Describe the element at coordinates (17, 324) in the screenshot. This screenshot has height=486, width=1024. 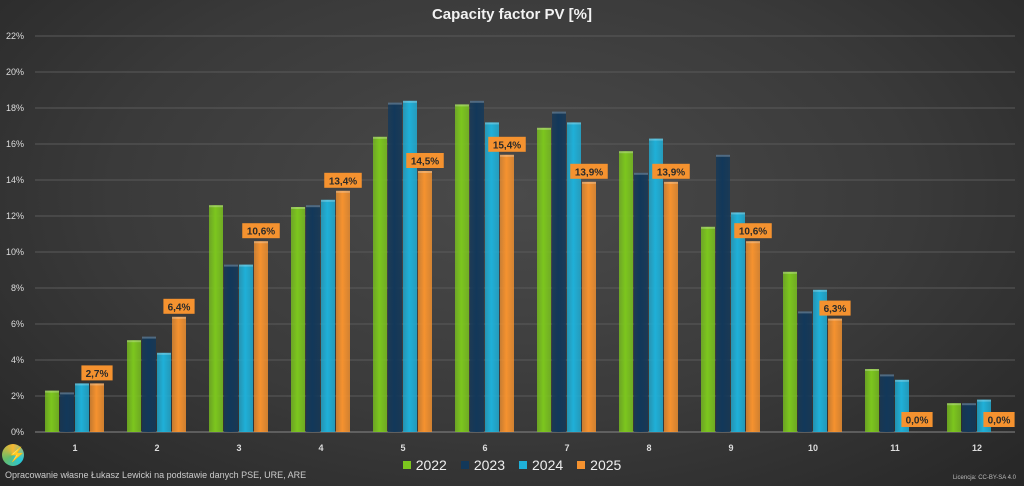
I see `y-tick-label: 6%` at that location.